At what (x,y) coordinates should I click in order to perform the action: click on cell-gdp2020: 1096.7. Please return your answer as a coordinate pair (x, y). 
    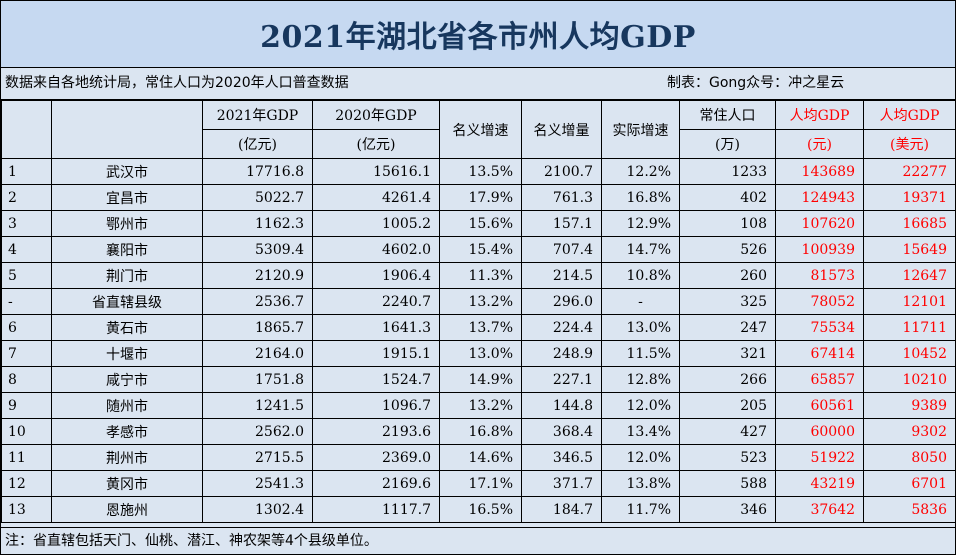
    Looking at the image, I should click on (376, 405).